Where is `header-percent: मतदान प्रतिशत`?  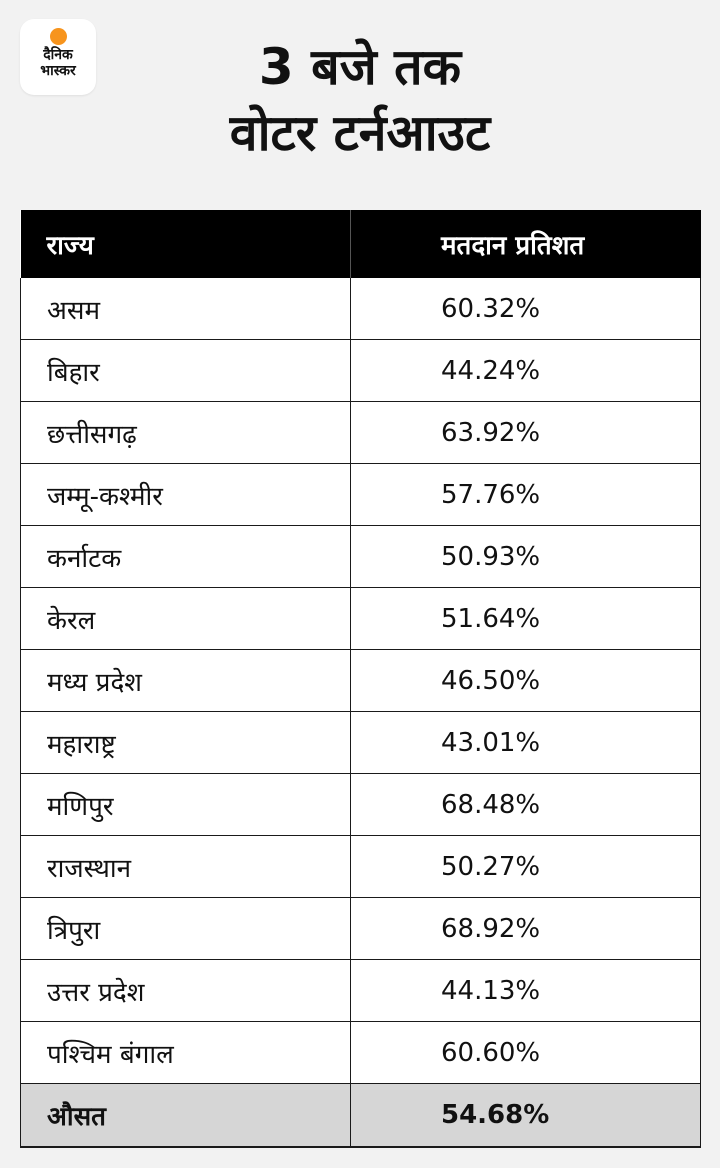
header-percent: मतदान प्रतिशत is located at coordinates (525, 244).